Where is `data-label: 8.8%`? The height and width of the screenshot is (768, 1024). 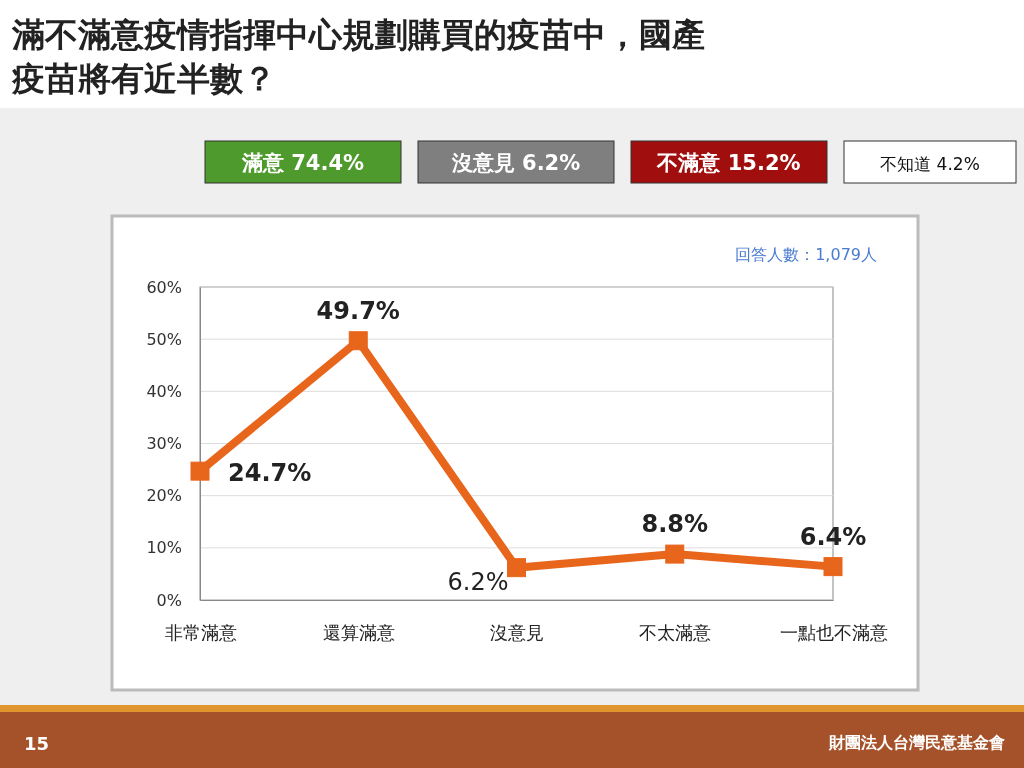 data-label: 8.8% is located at coordinates (675, 524).